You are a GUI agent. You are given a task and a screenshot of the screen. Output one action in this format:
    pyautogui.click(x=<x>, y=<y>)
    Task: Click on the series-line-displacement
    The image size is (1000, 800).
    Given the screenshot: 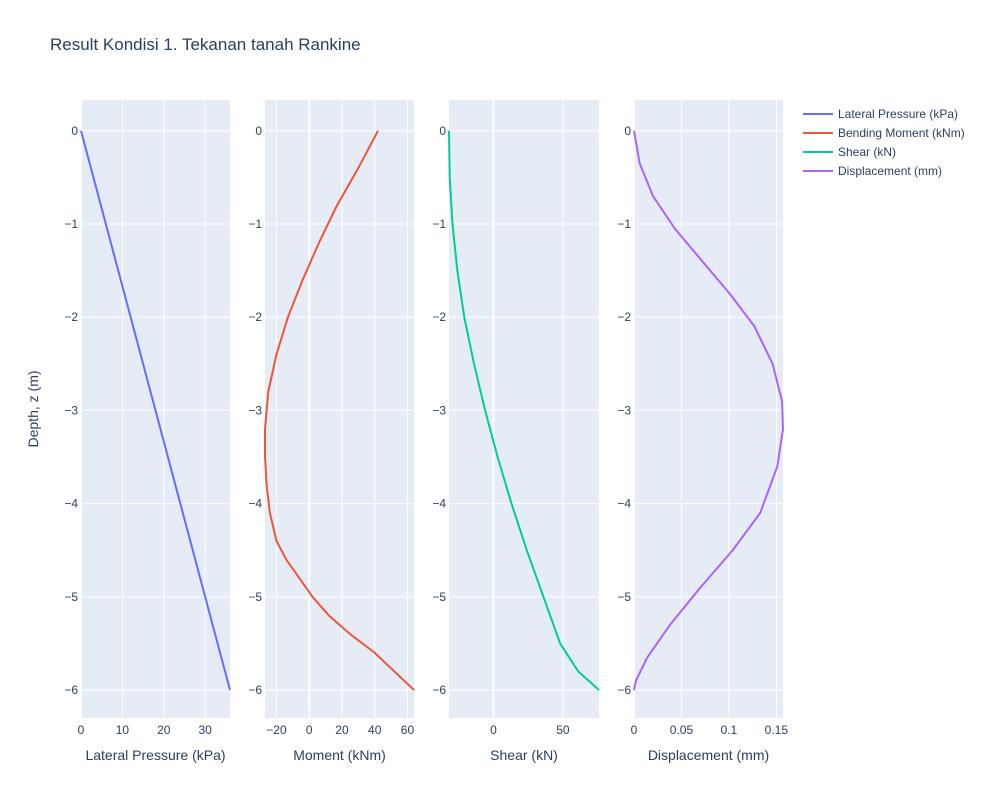 What is the action you would take?
    pyautogui.click(x=708, y=410)
    